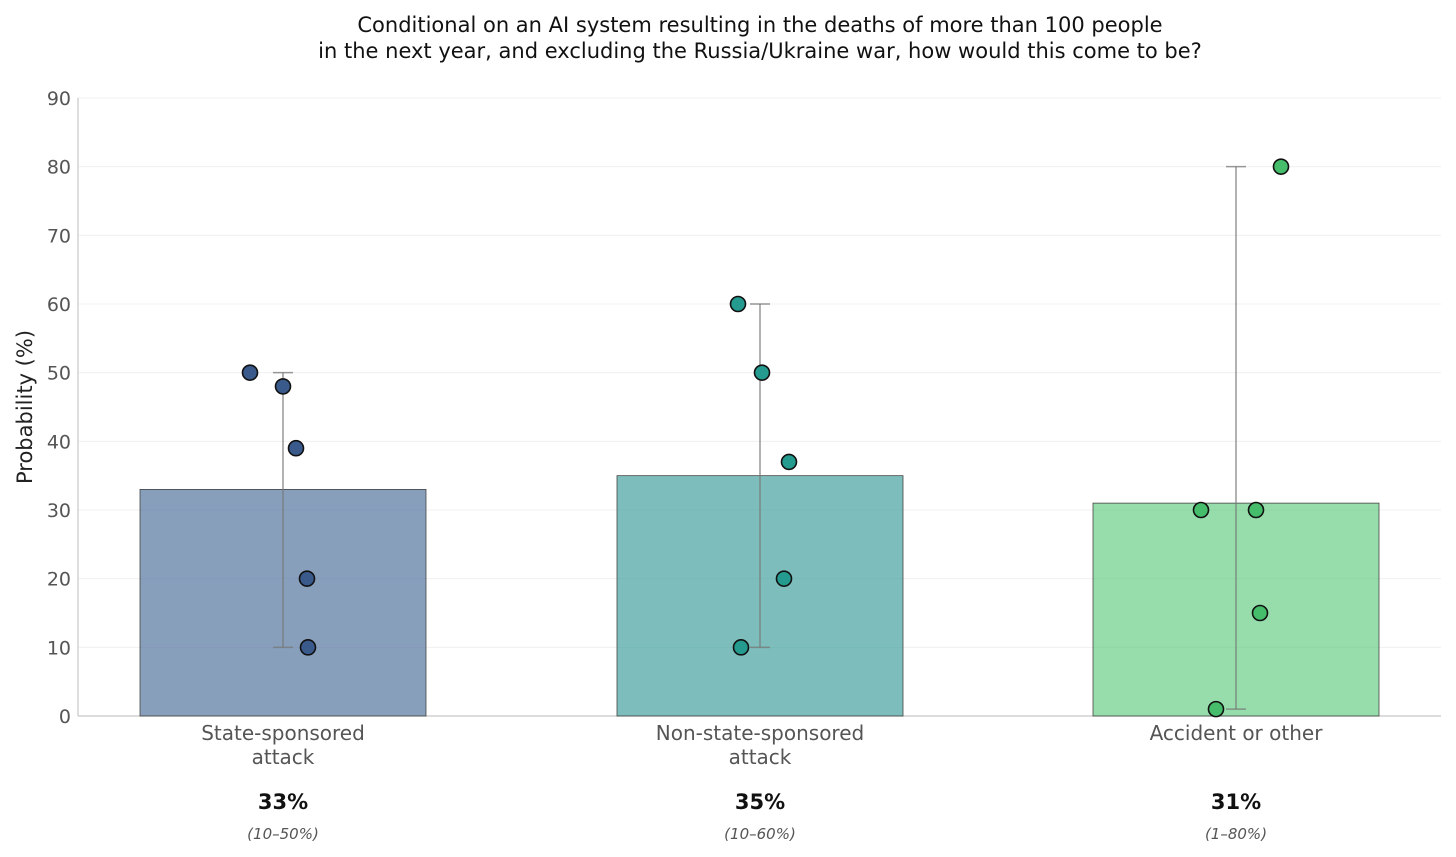 The width and height of the screenshot is (1456, 857). I want to click on x-tick-label: Accident or other, so click(1237, 733).